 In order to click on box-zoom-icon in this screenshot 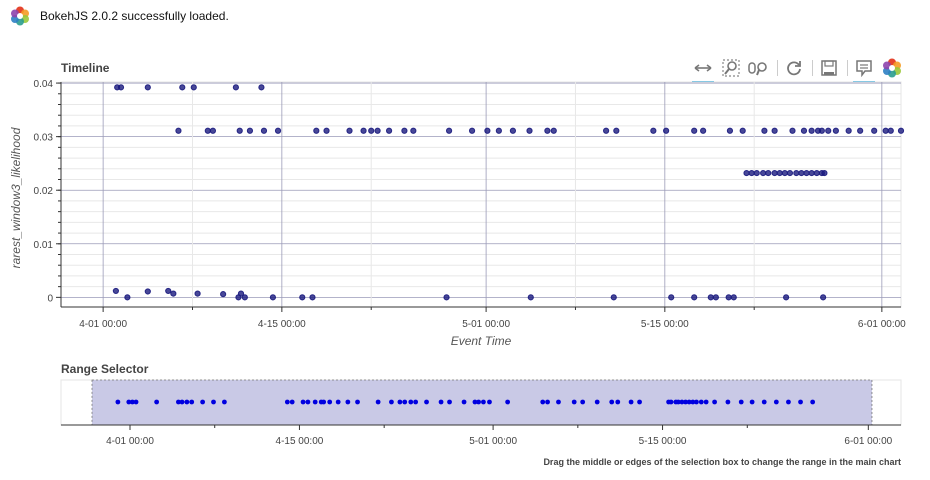, I will do `click(731, 68)`.